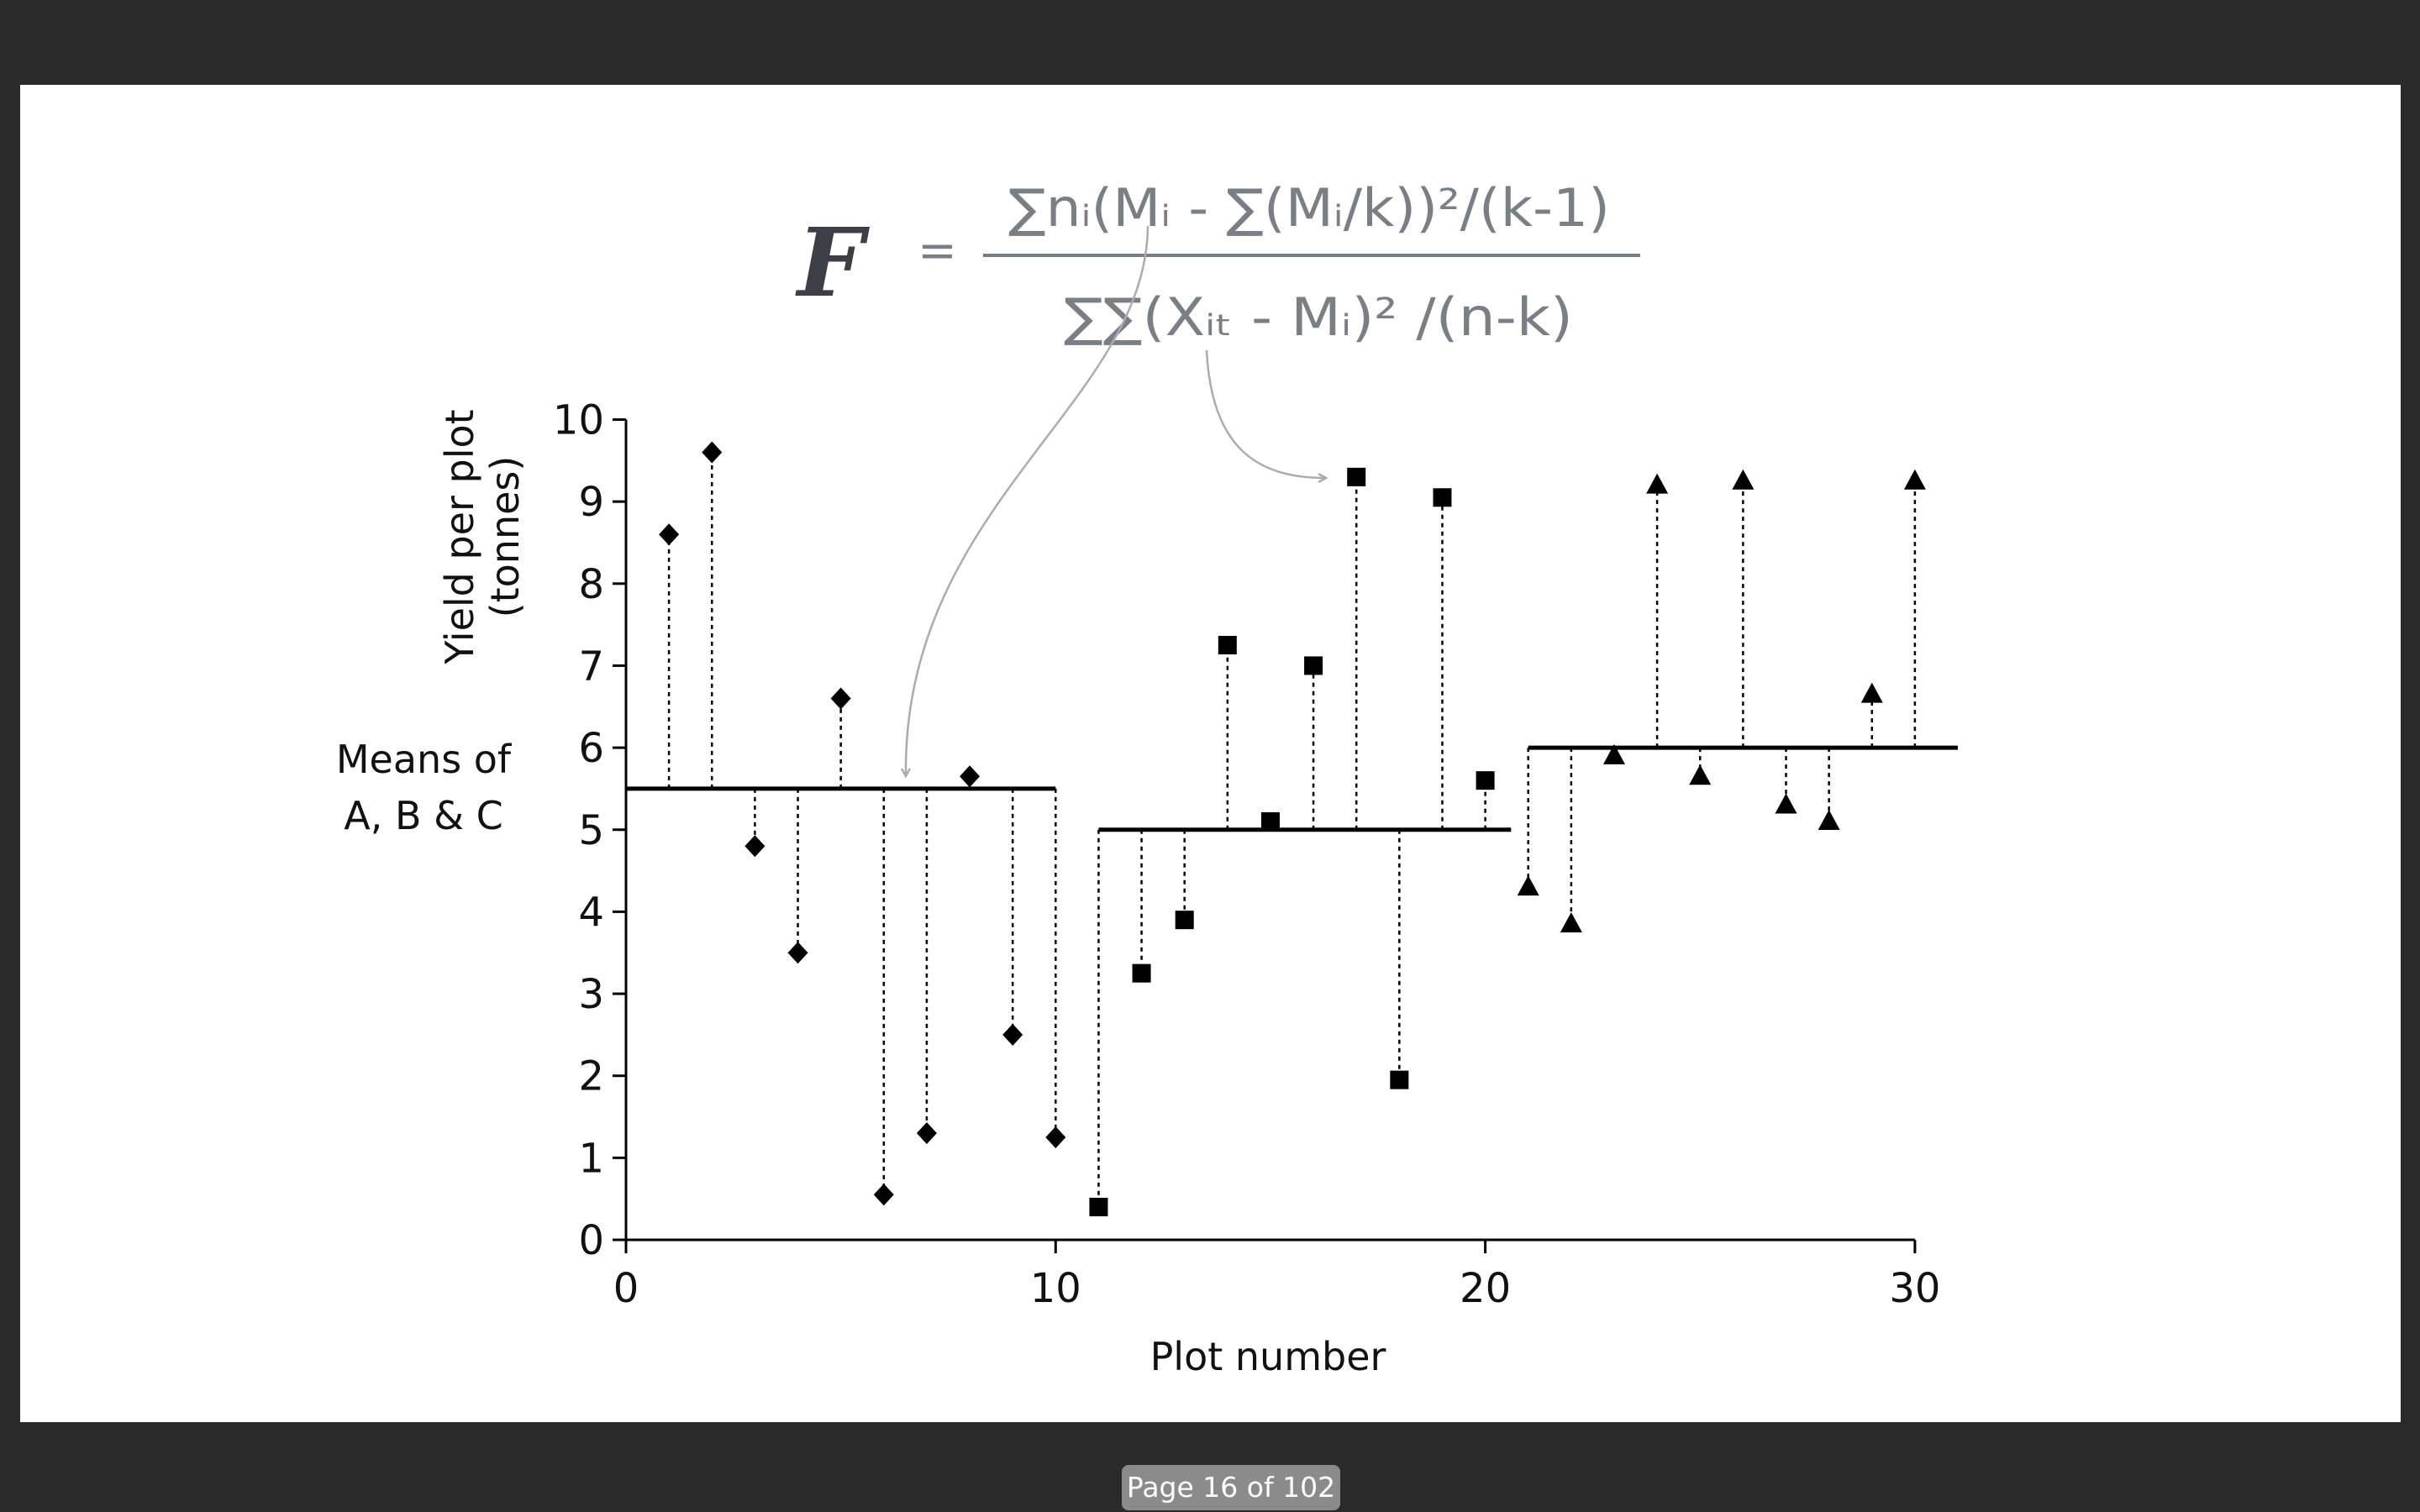 Image resolution: width=2420 pixels, height=1512 pixels. I want to click on x-tick-label: 20, so click(1485, 1288).